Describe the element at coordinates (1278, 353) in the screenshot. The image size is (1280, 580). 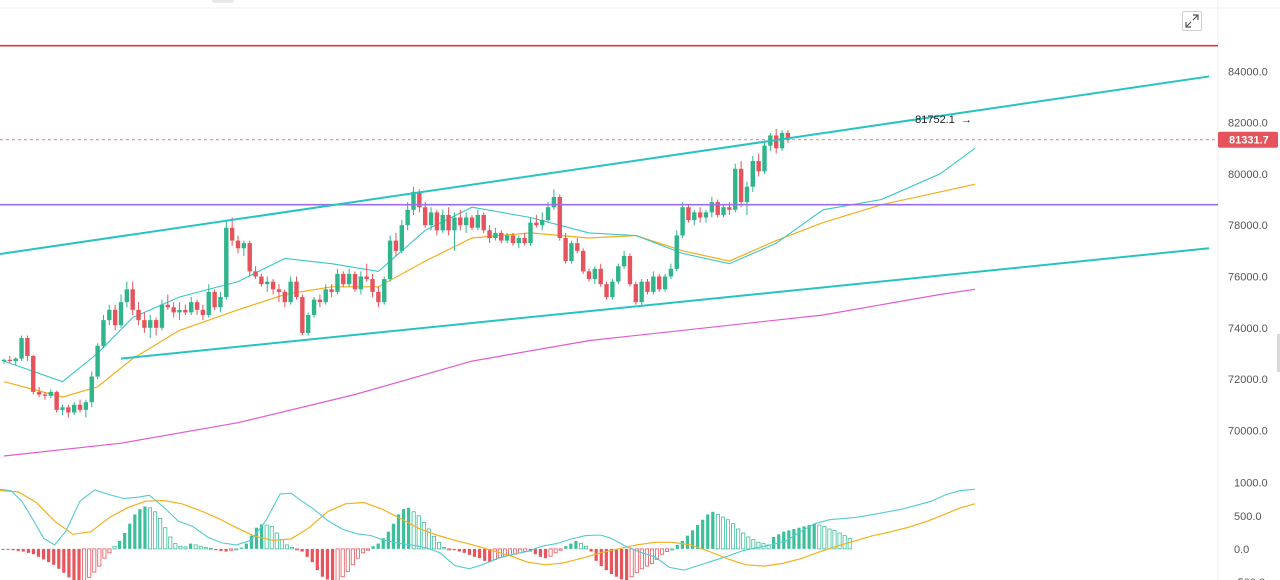
I see `scrollbar-handle` at that location.